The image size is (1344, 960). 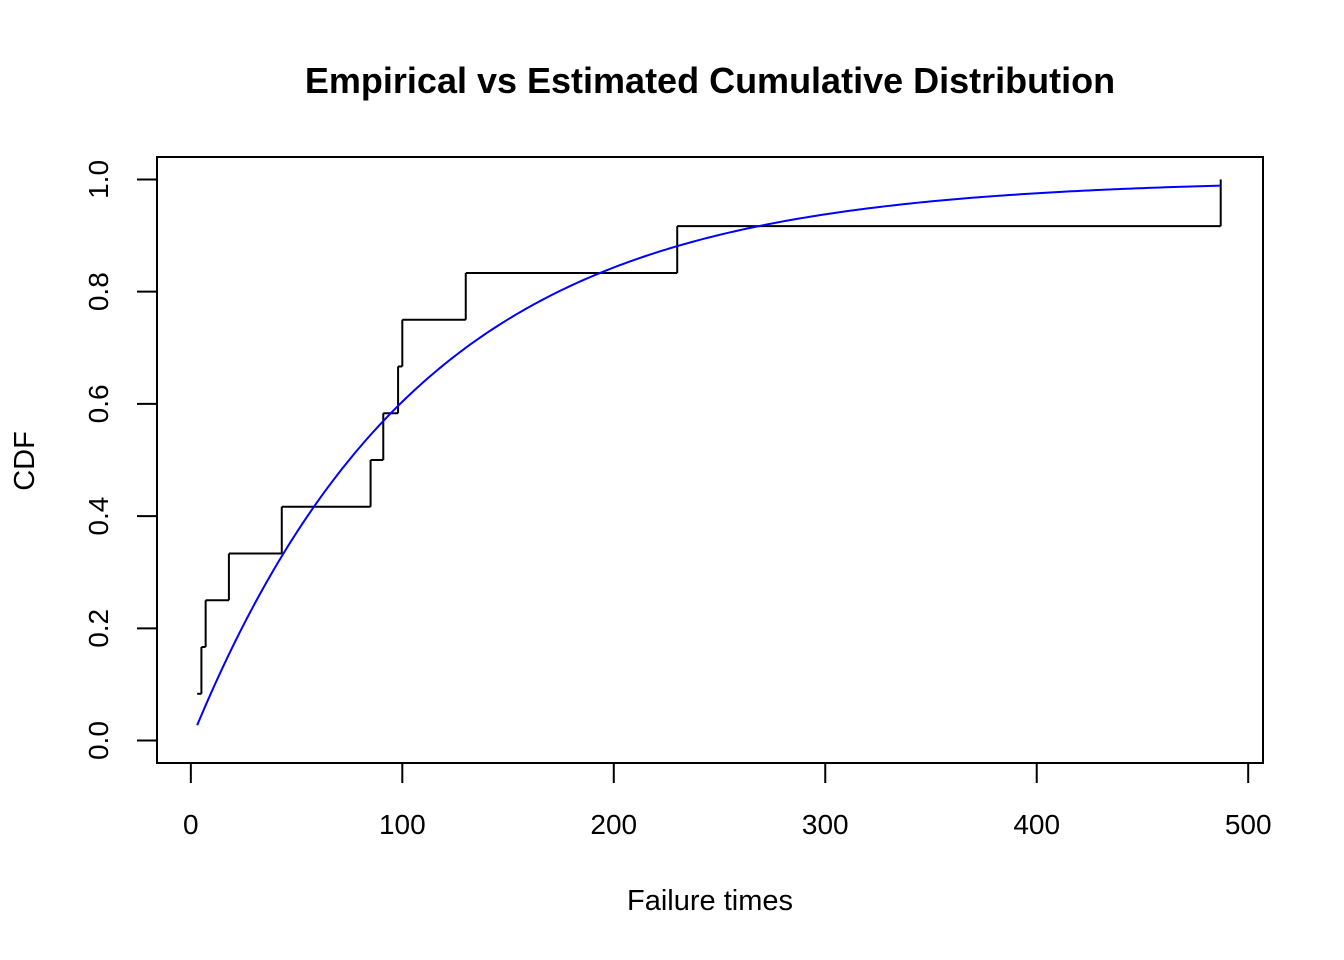 I want to click on y-tick-label: 0.0, so click(x=98, y=740).